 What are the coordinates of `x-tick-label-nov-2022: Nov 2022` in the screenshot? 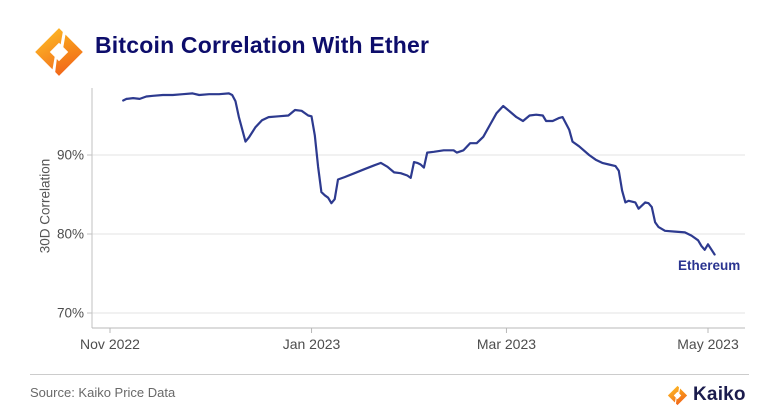 It's located at (110, 344).